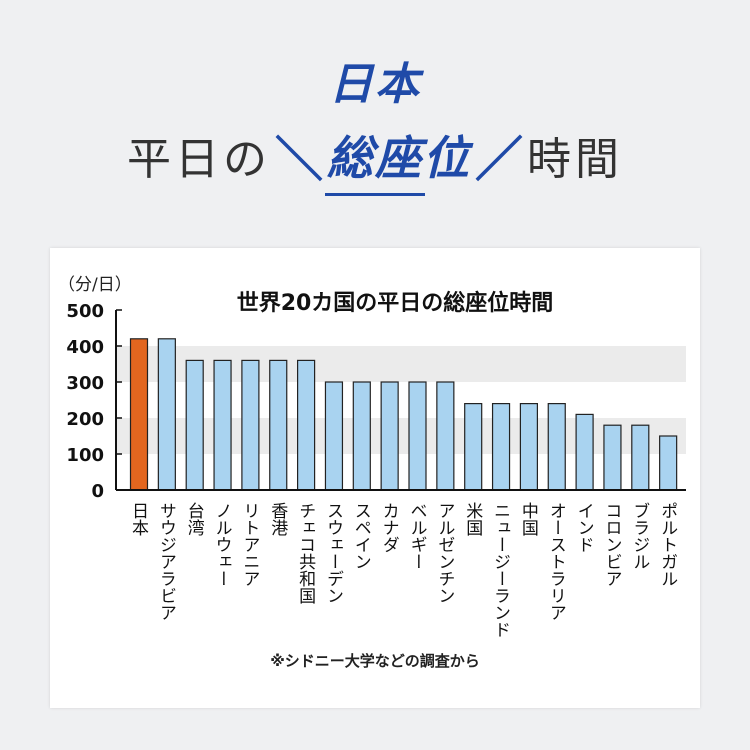 The image size is (750, 750). What do you see at coordinates (249, 544) in the screenshot?
I see `x-tick-label: リトアニア` at bounding box center [249, 544].